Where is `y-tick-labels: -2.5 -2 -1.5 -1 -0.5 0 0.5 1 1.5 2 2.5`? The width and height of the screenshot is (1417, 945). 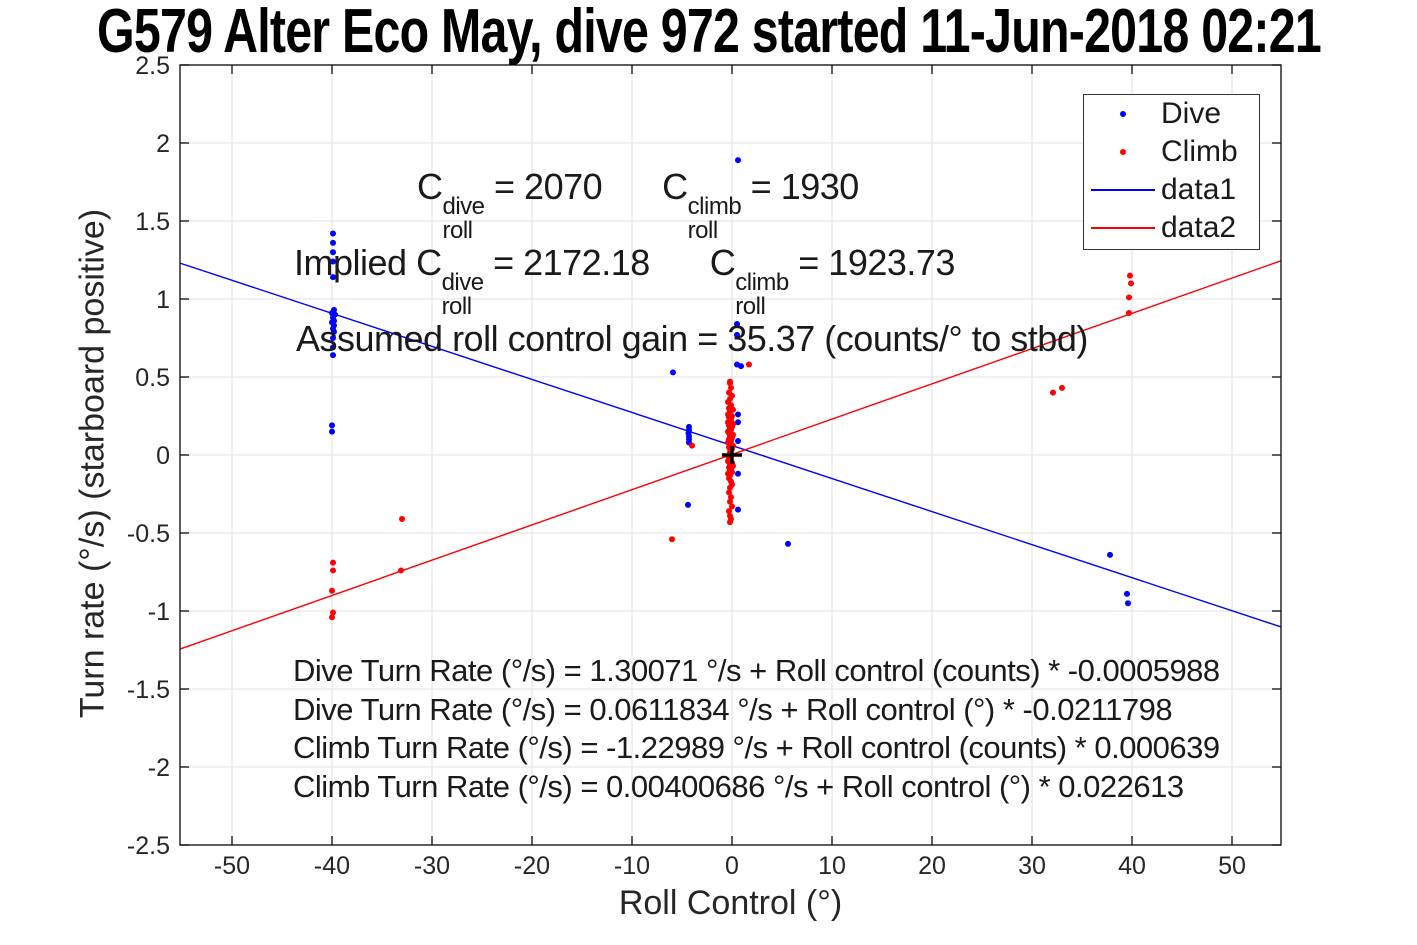
y-tick-labels: -2.5 -2 -1.5 -1 -0.5 0 0.5 1 1.5 2 2.5 is located at coordinates (148, 456).